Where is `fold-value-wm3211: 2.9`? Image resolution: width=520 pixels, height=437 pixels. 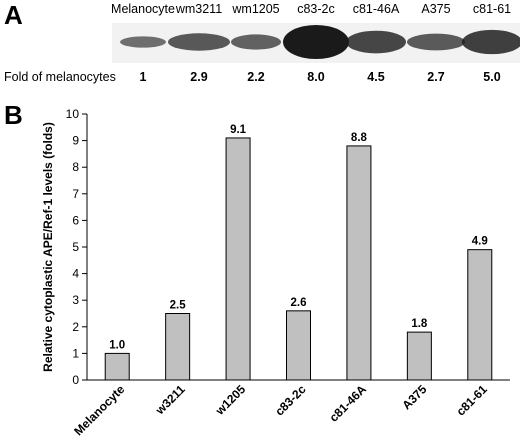 fold-value-wm3211: 2.9 is located at coordinates (198, 77).